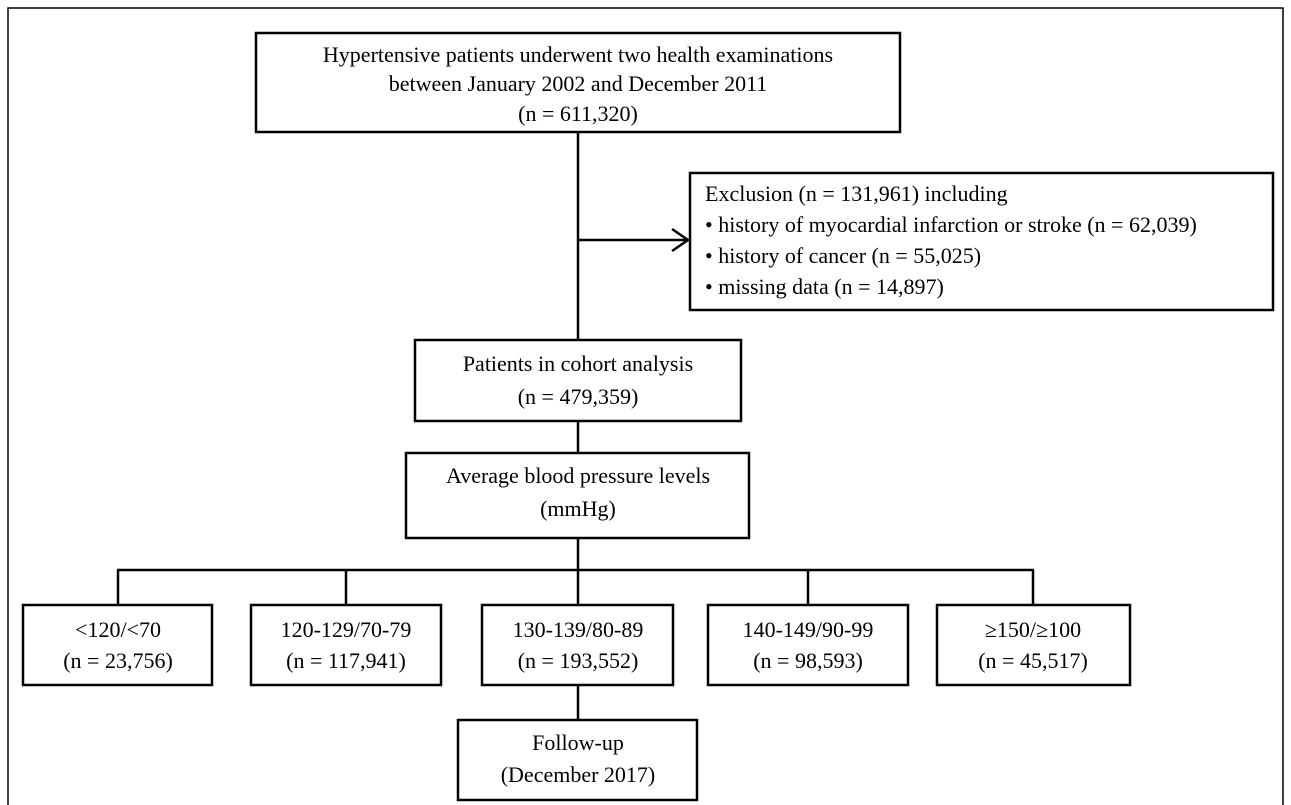 Image resolution: width=1291 pixels, height=805 pixels. Describe the element at coordinates (346, 629) in the screenshot. I see `box-text: 120-129/70-79` at that location.